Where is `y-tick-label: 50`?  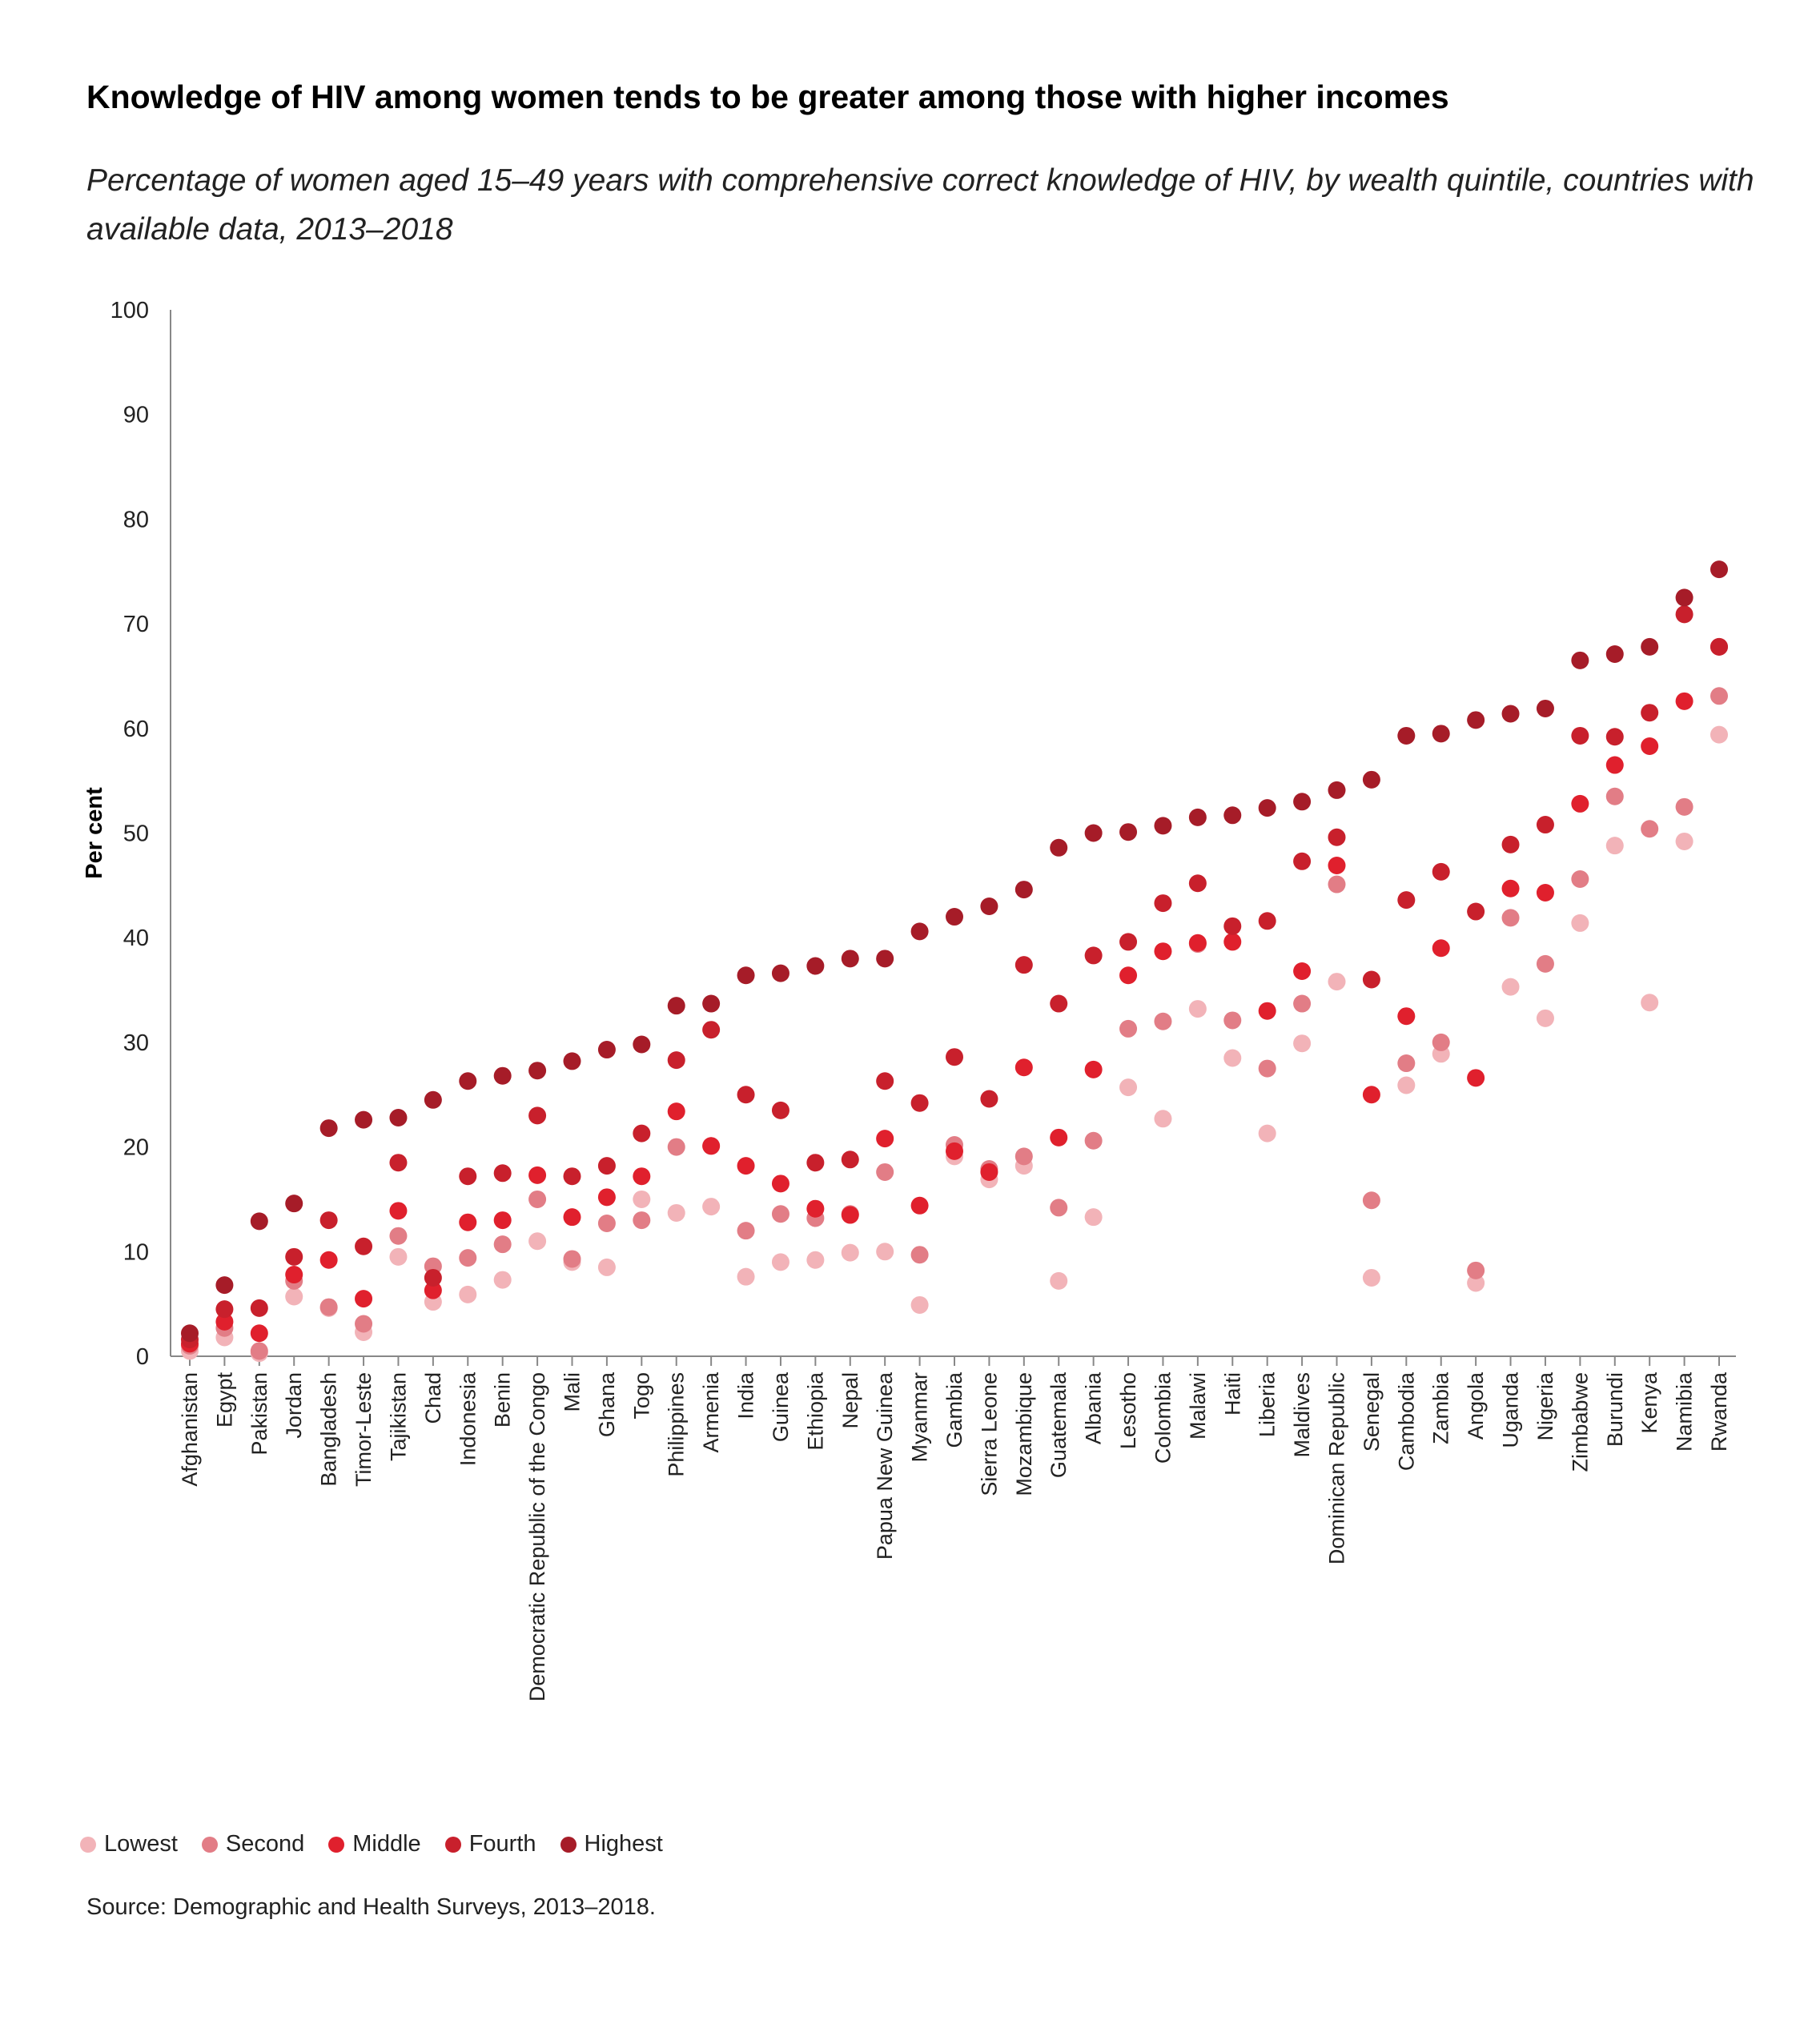
y-tick-label: 50 is located at coordinates (136, 834).